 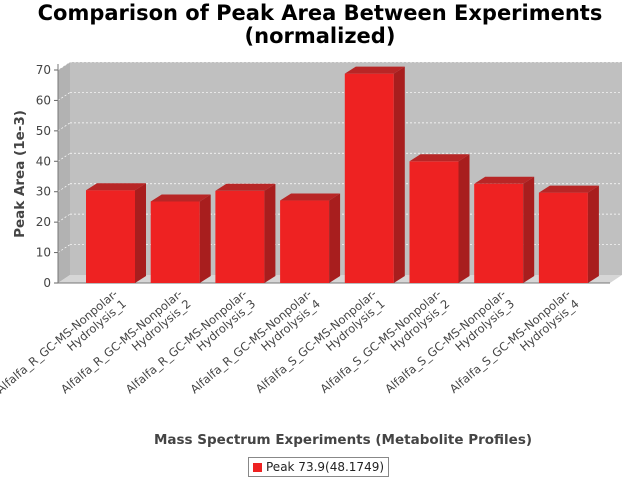 I want to click on y-tick-label: 20, so click(x=43, y=222).